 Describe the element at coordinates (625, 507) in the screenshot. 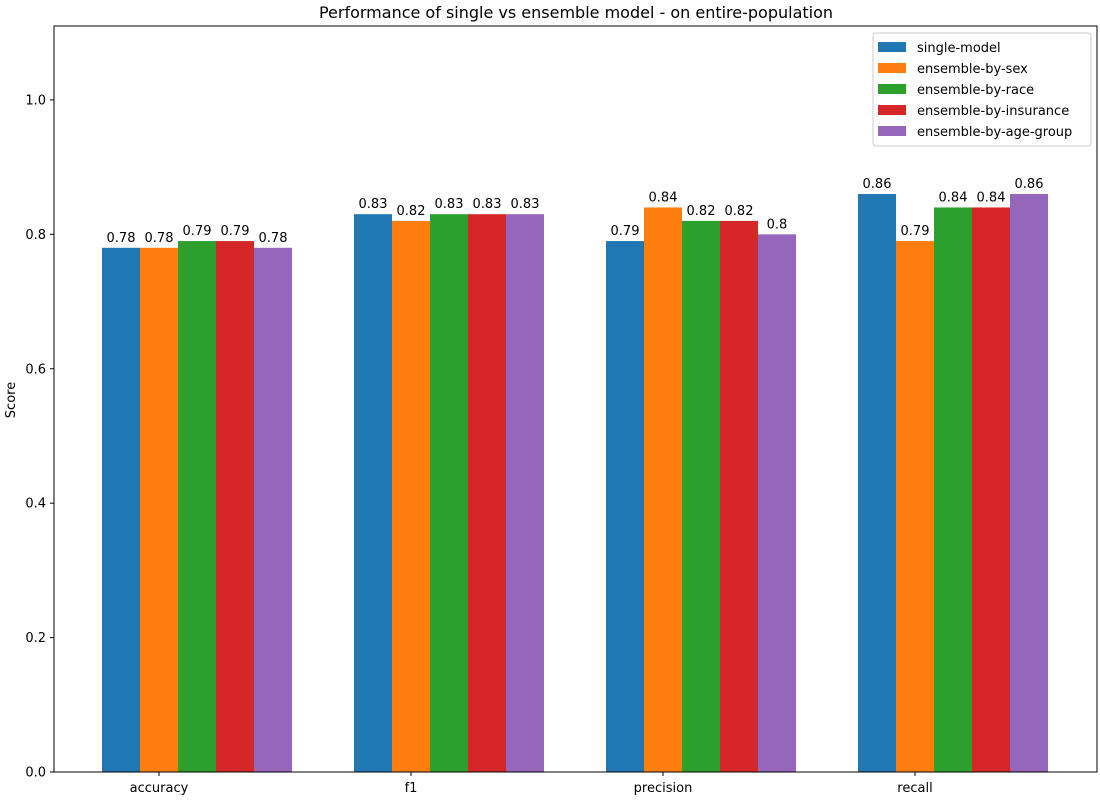

I see `bar-single-model-precision` at that location.